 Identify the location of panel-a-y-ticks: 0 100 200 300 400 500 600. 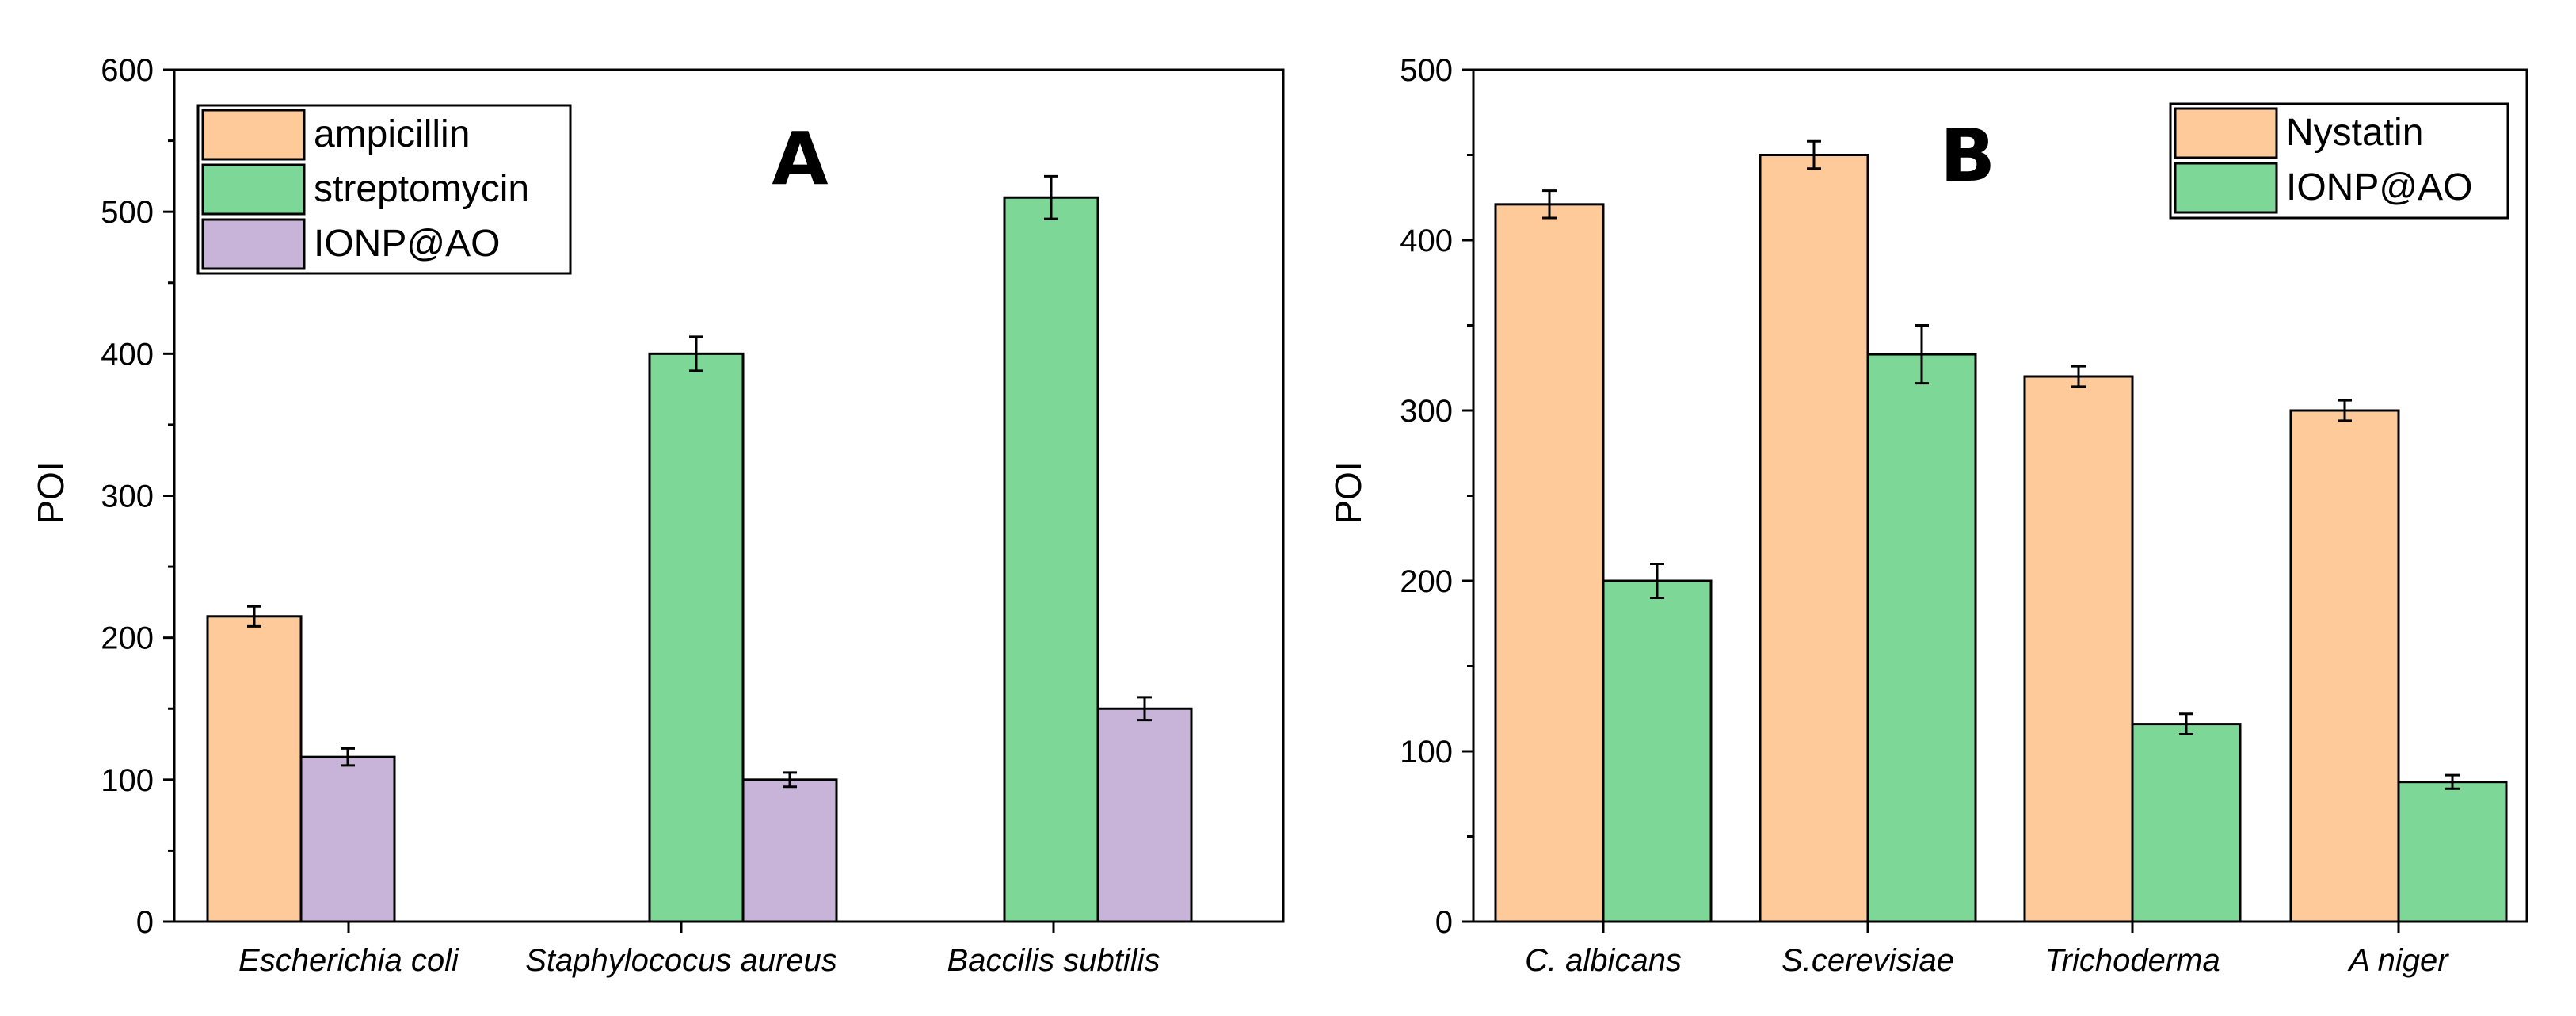
(137, 496).